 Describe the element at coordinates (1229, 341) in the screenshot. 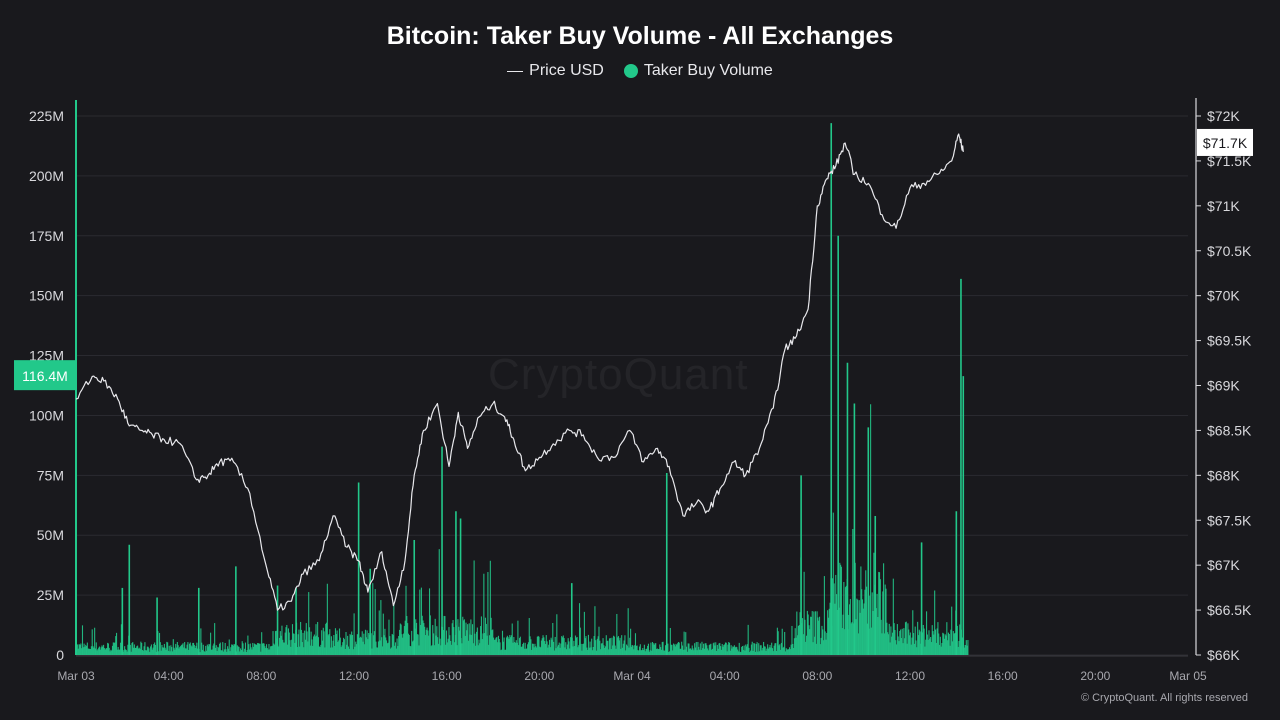

I see `y-right-tick-label: $69.5K` at that location.